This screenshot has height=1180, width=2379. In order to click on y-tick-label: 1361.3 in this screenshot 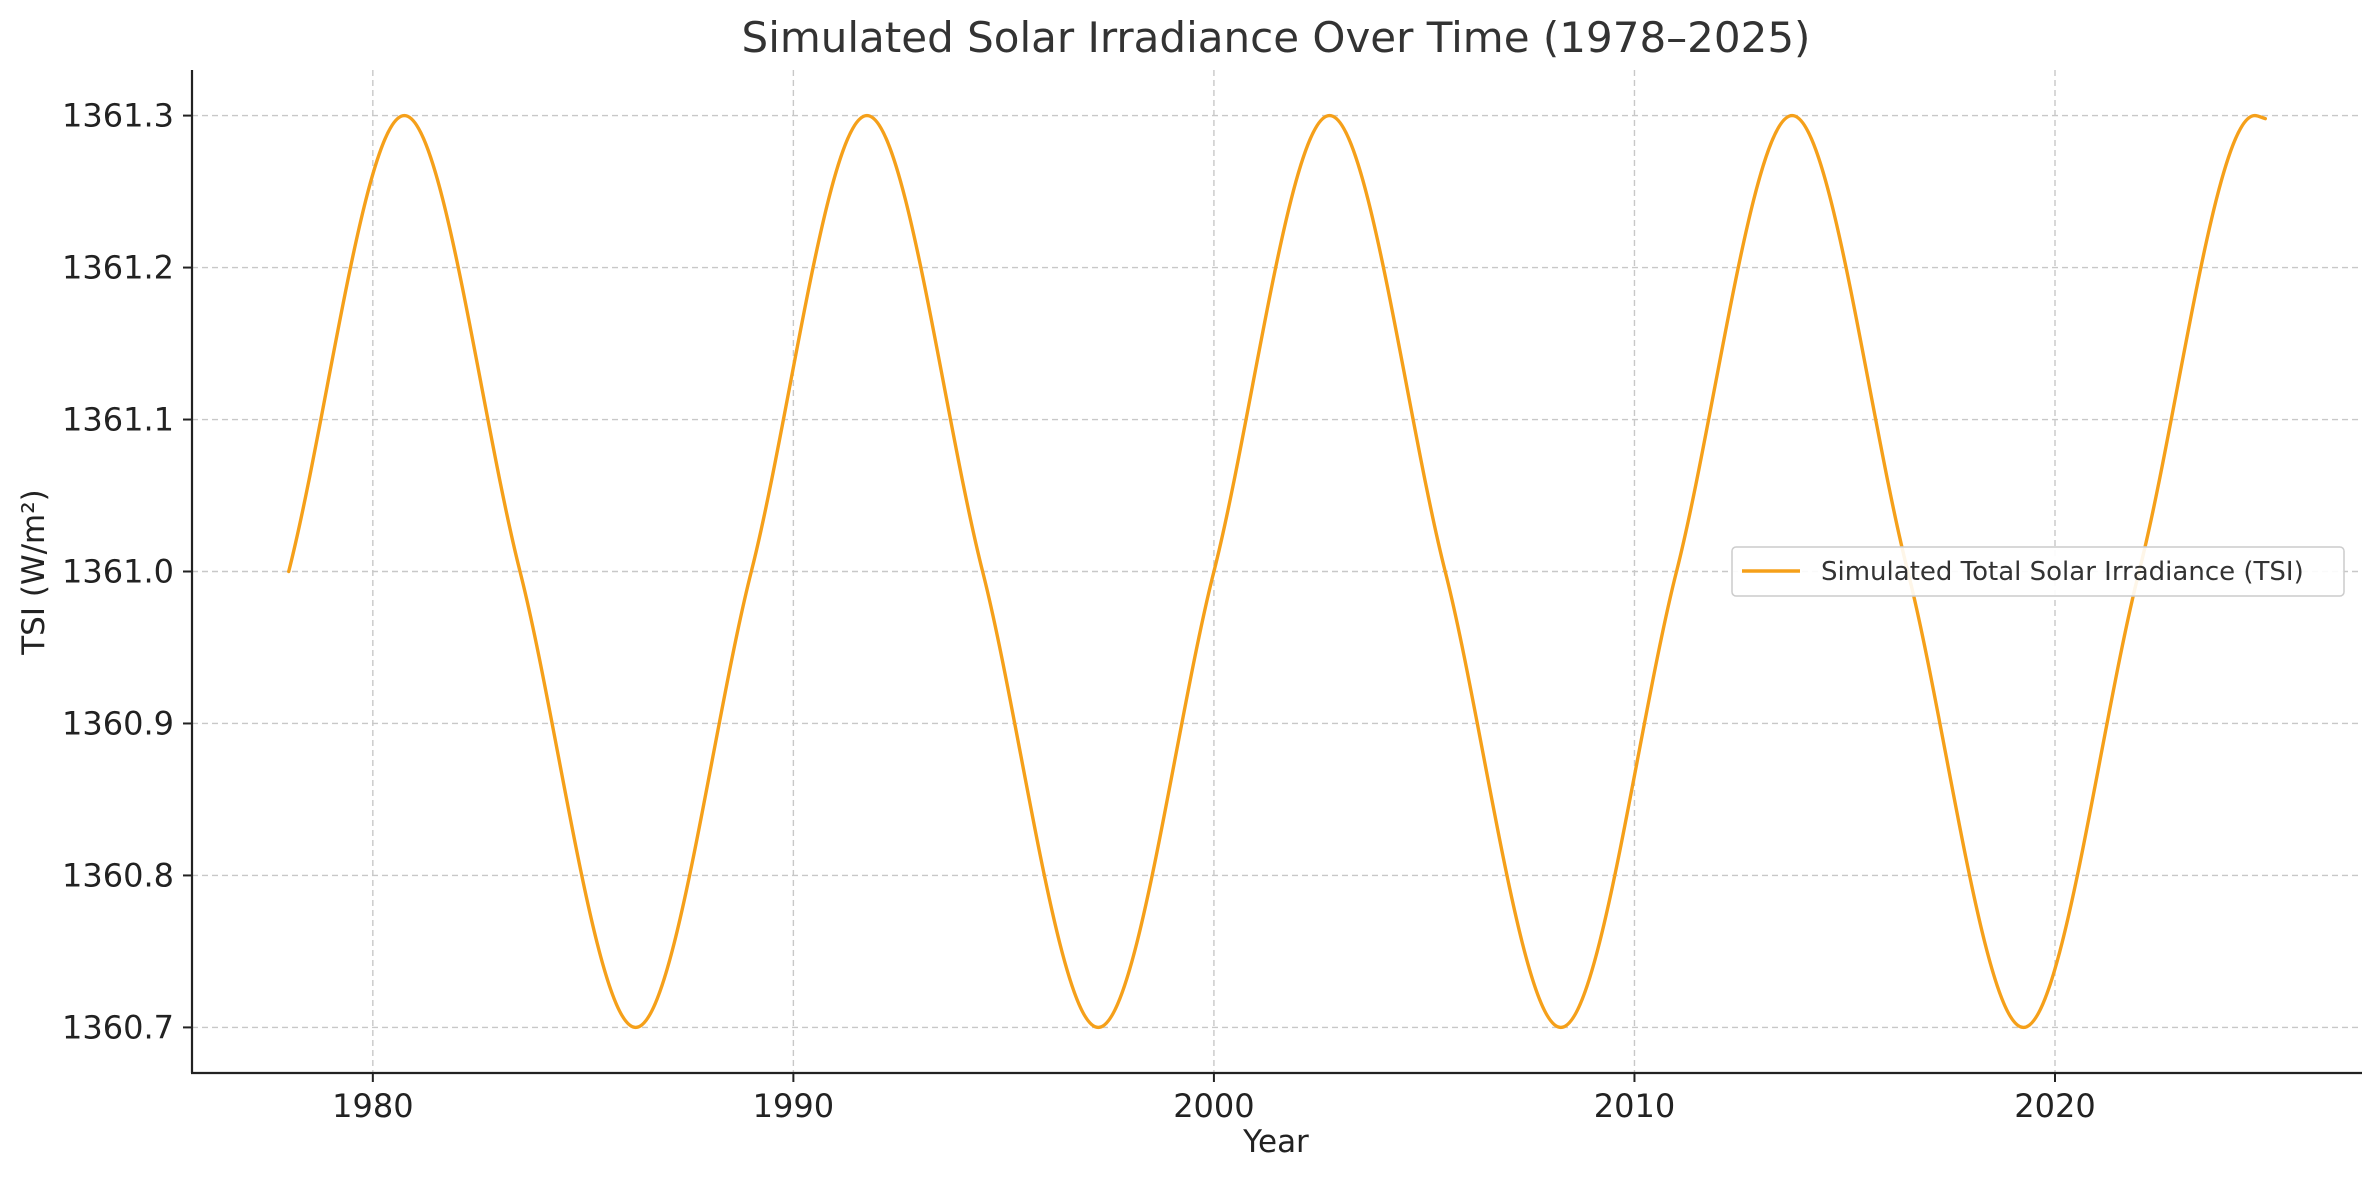, I will do `click(118, 116)`.